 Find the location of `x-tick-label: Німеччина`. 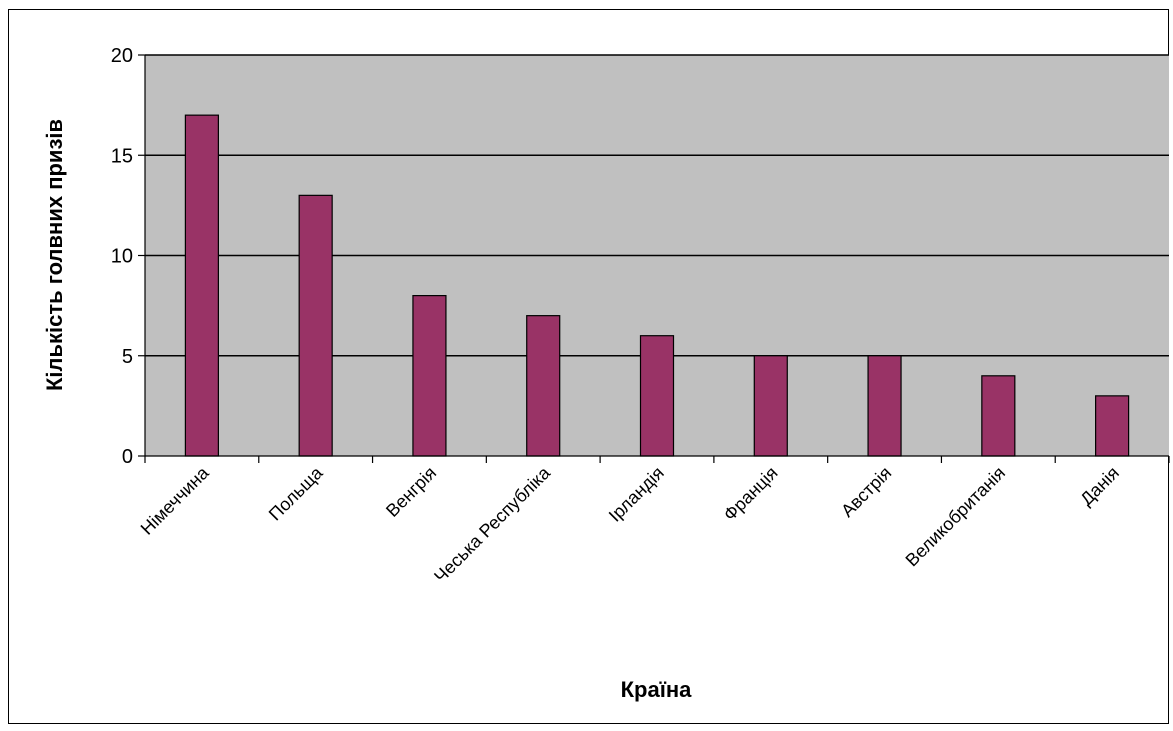

x-tick-label: Німеччина is located at coordinates (175, 500).